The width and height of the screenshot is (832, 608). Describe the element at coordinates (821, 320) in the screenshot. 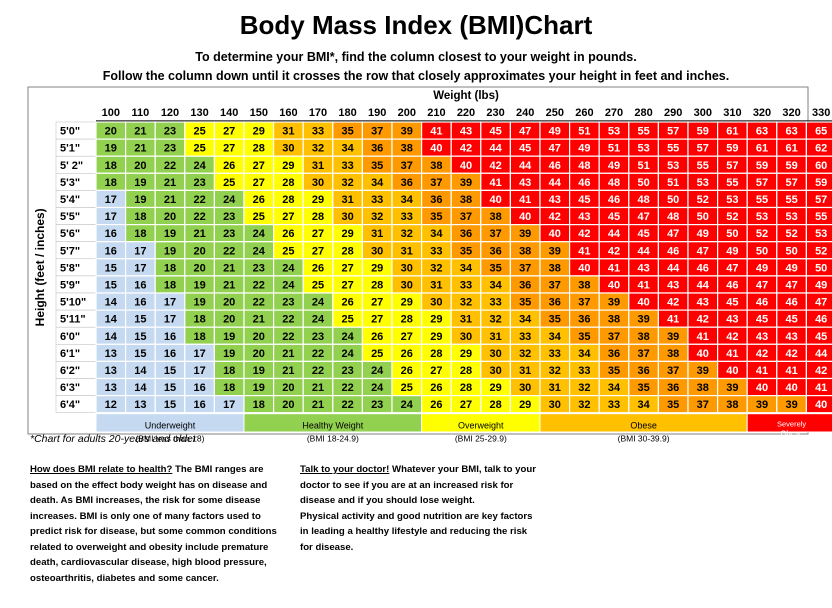

I see `bmi-value: 46` at that location.